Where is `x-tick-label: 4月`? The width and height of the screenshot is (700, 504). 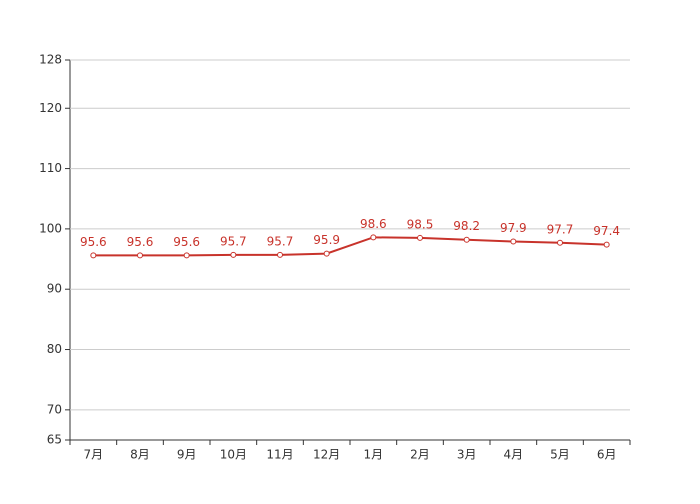
x-tick-label: 4月 is located at coordinates (514, 455).